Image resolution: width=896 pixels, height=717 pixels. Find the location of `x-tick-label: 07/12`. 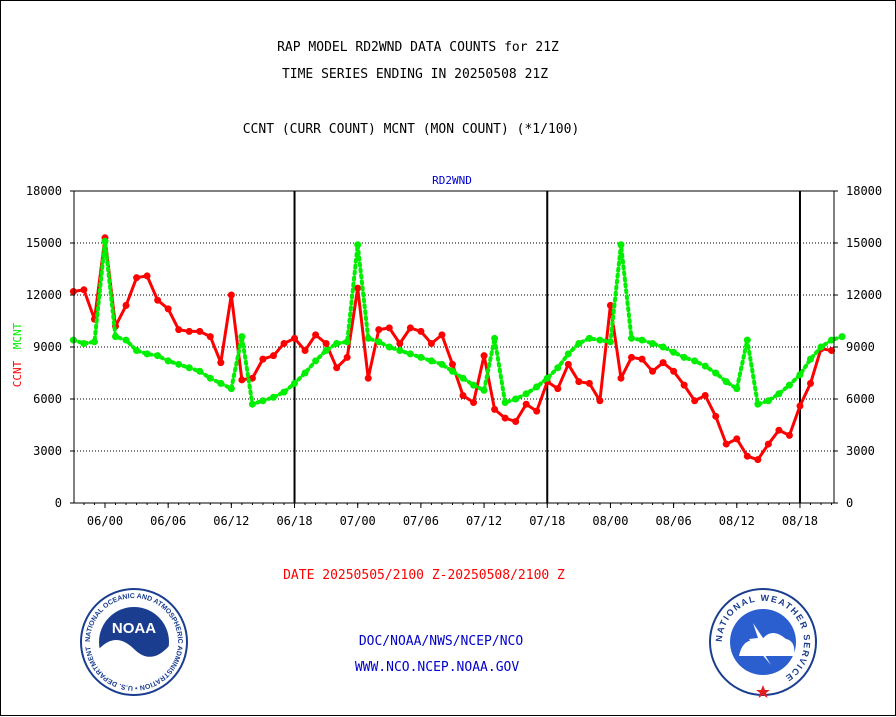

x-tick-label: 07/12 is located at coordinates (484, 521).